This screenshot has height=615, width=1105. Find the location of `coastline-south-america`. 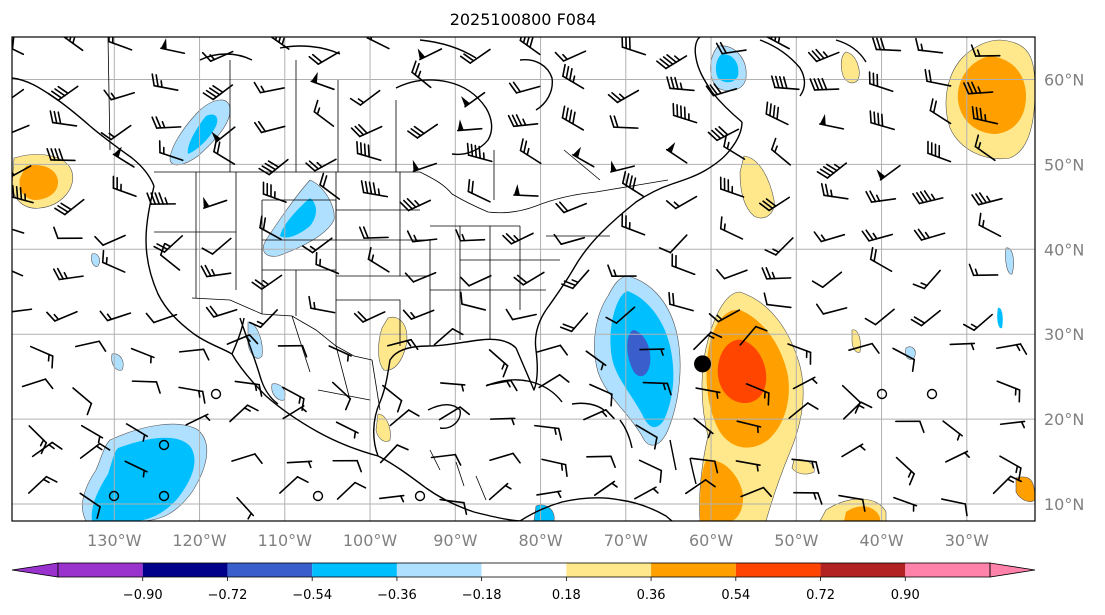

coastline-south-america is located at coordinates (596, 509).